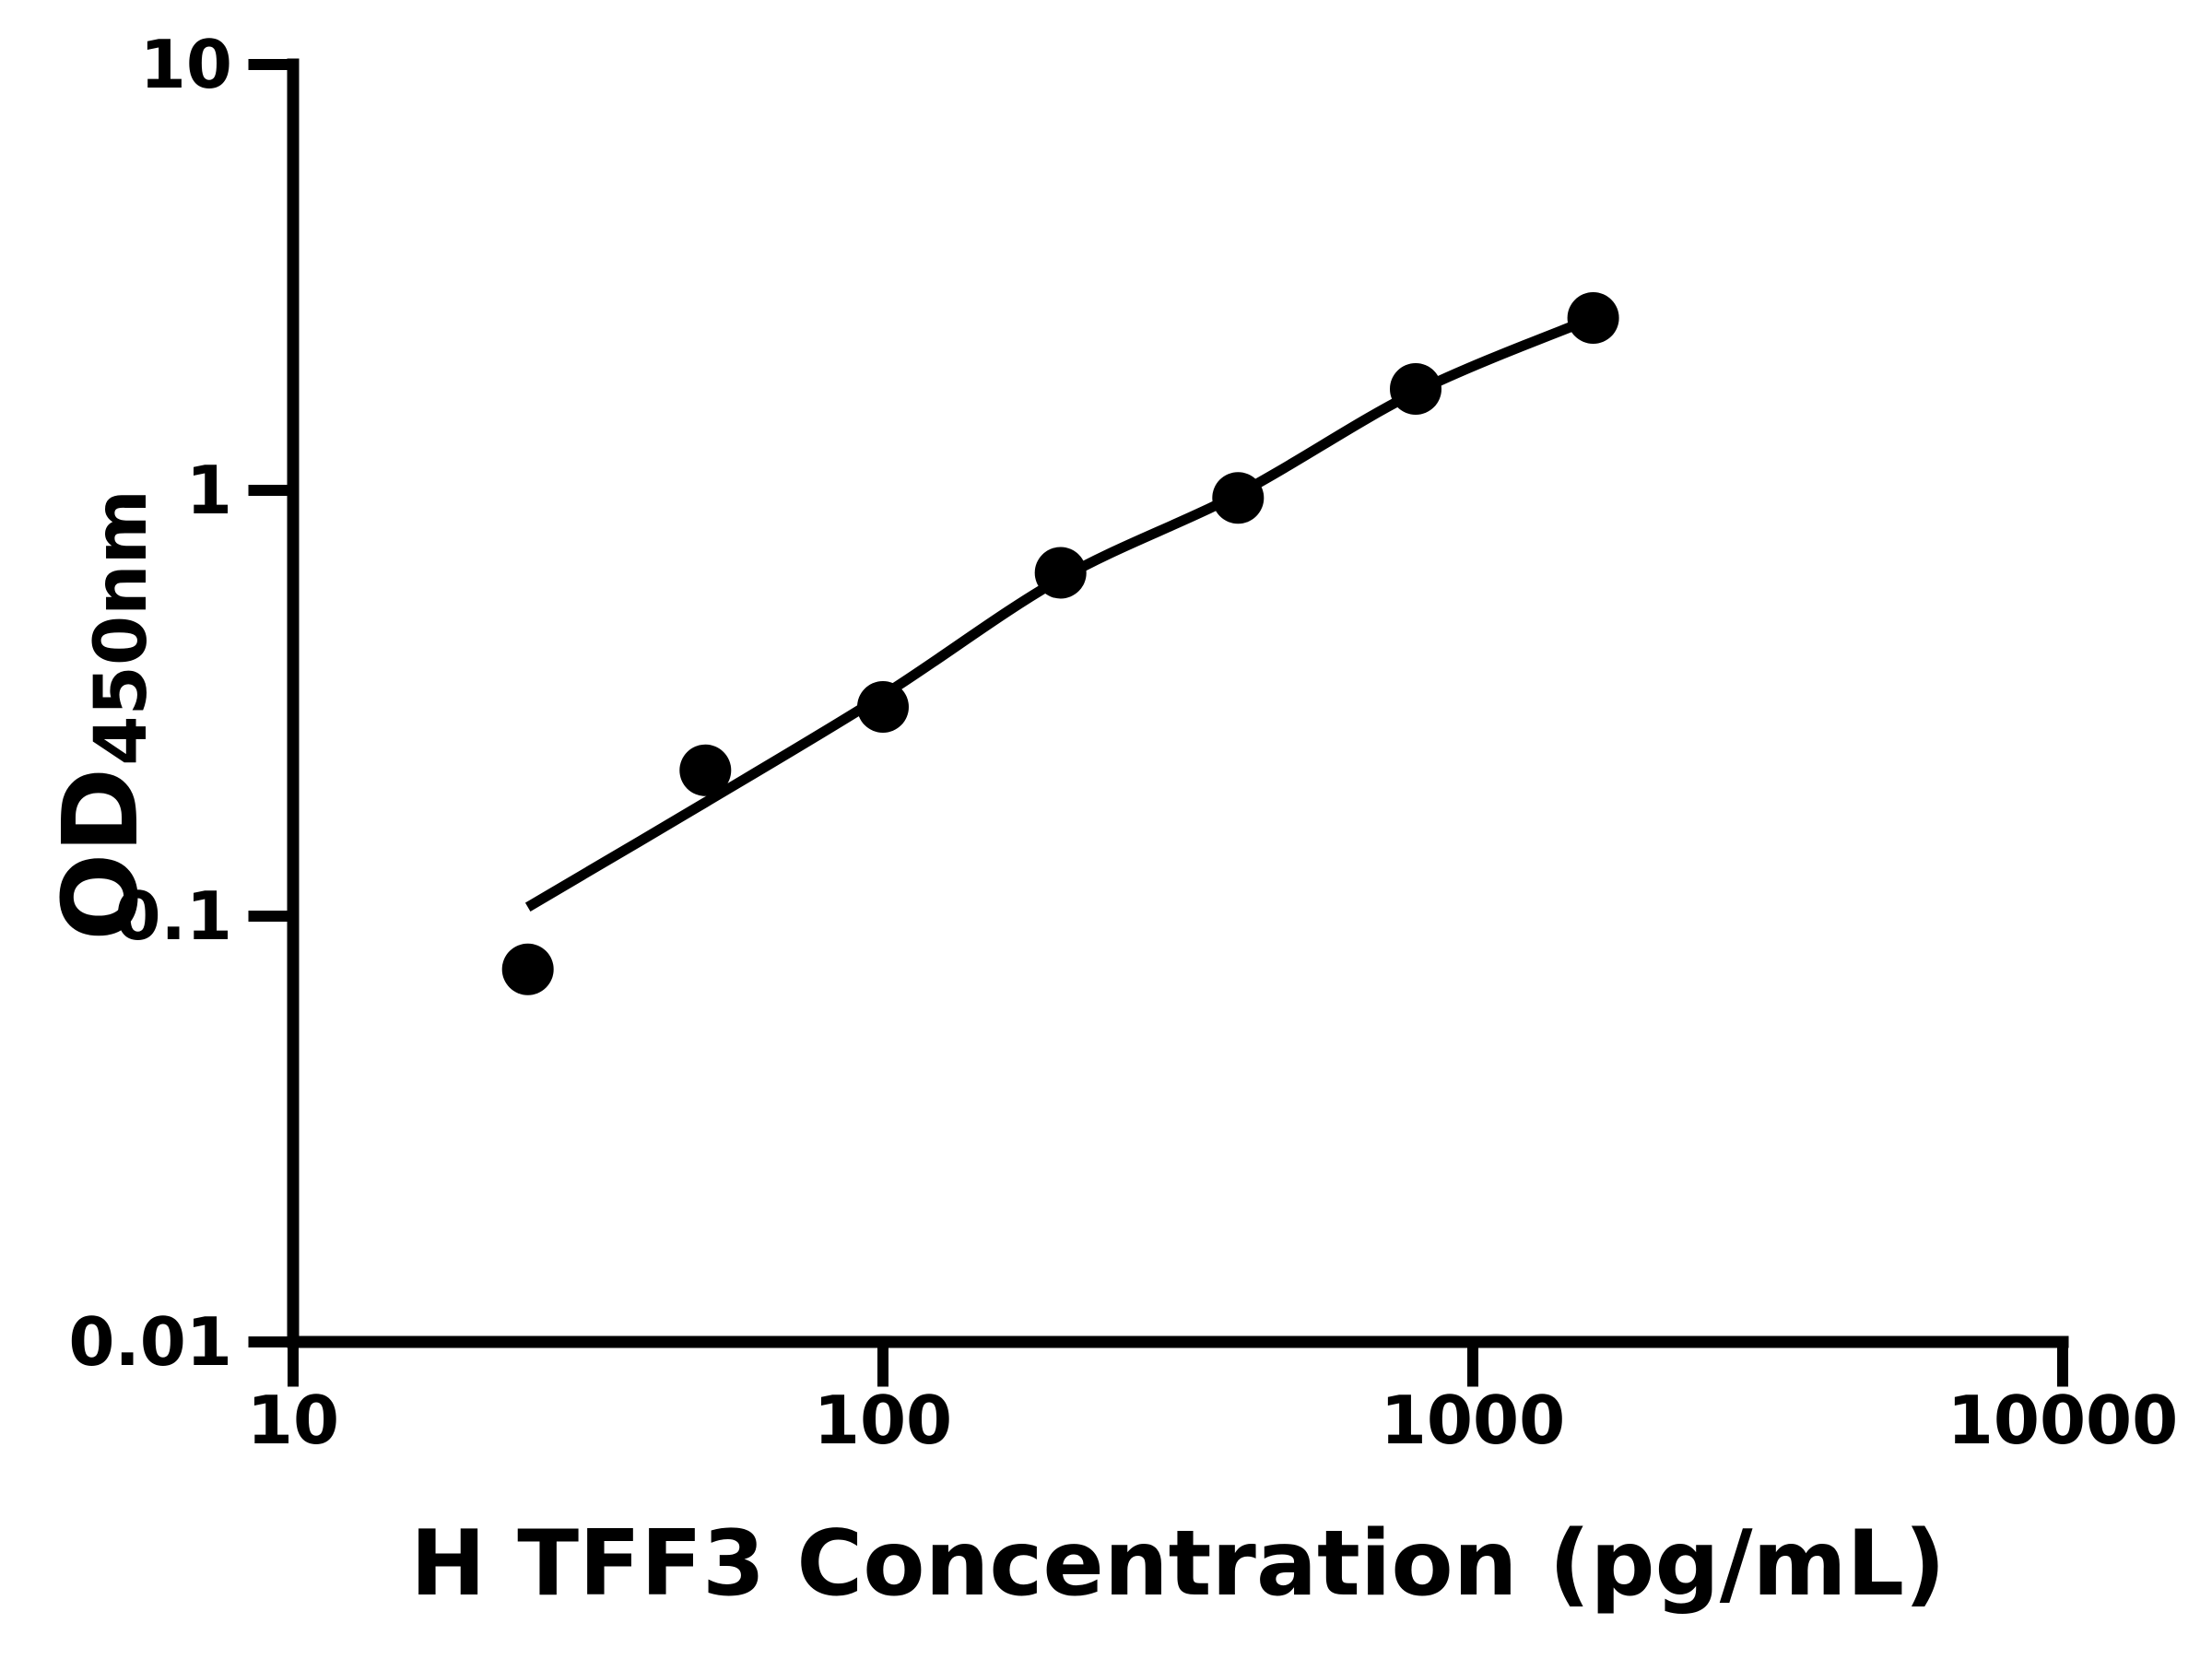 This screenshot has height=1659, width=2212. I want to click on x-axis-title: H TFF3 Concentration (pg/mL), so click(1178, 1564).